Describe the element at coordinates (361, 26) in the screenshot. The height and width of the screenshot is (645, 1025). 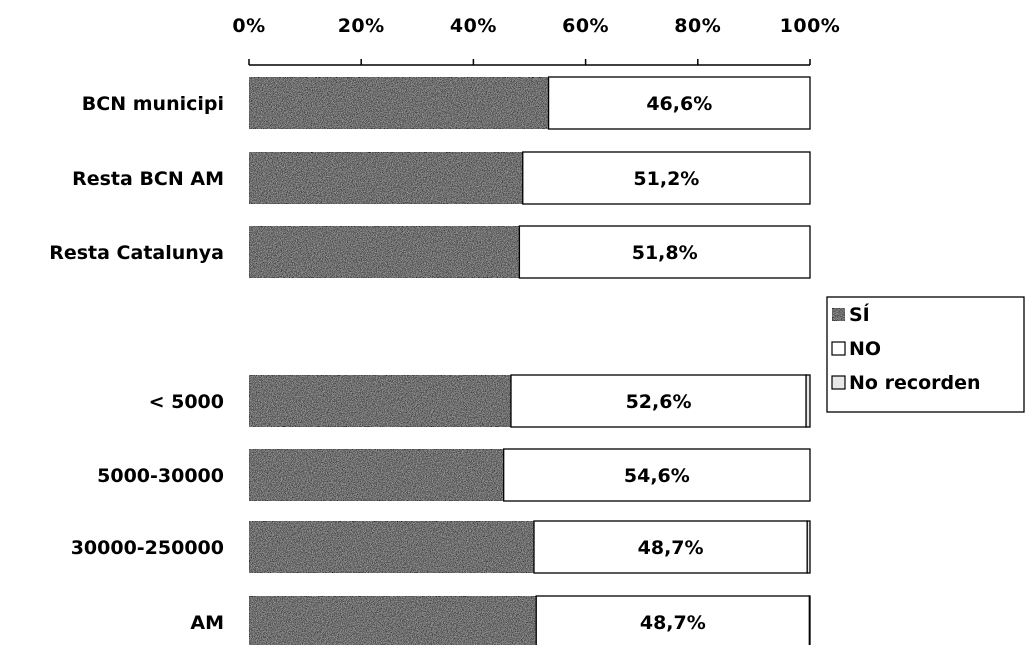
I see `x-tick-label: 20%` at that location.